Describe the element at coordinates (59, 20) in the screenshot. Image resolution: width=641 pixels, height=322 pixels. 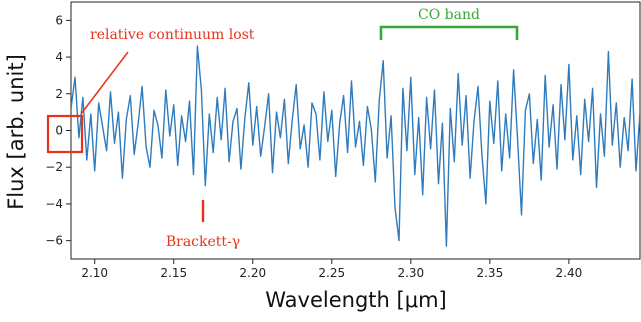
I see `y-tick-label: 6` at that location.